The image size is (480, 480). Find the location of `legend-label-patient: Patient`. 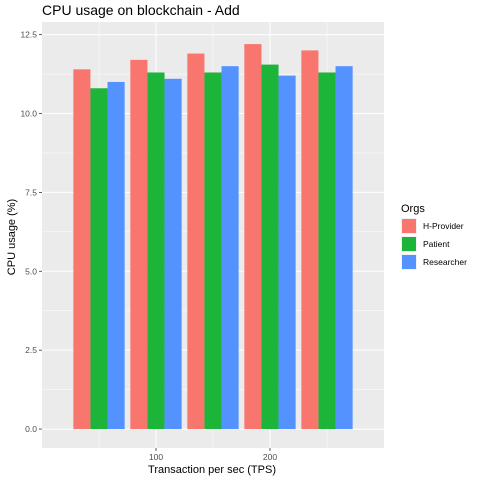

legend-label-patient: Patient is located at coordinates (436, 244).